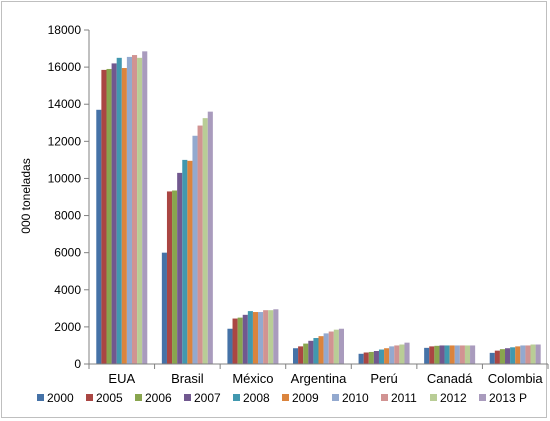 The image size is (550, 421). What do you see at coordinates (109, 398) in the screenshot?
I see `legend-label: 2005` at bounding box center [109, 398].